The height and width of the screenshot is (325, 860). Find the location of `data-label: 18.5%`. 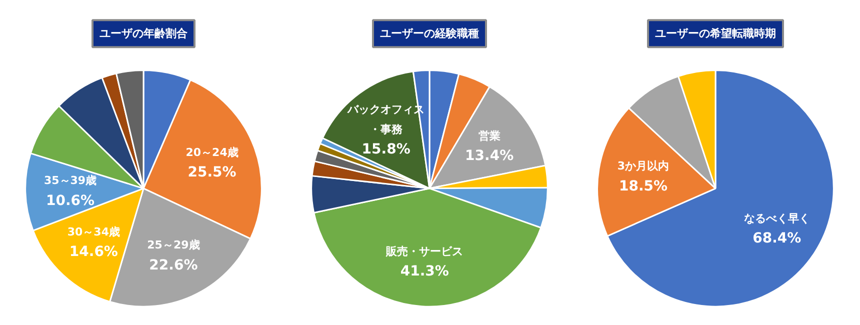

data-label: 18.5% is located at coordinates (643, 186).